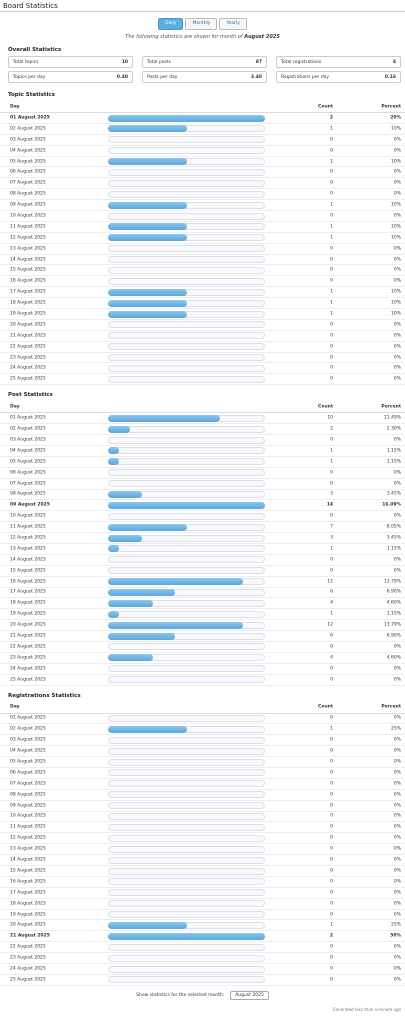  I want to click on stat-value: 0.40, so click(122, 77).